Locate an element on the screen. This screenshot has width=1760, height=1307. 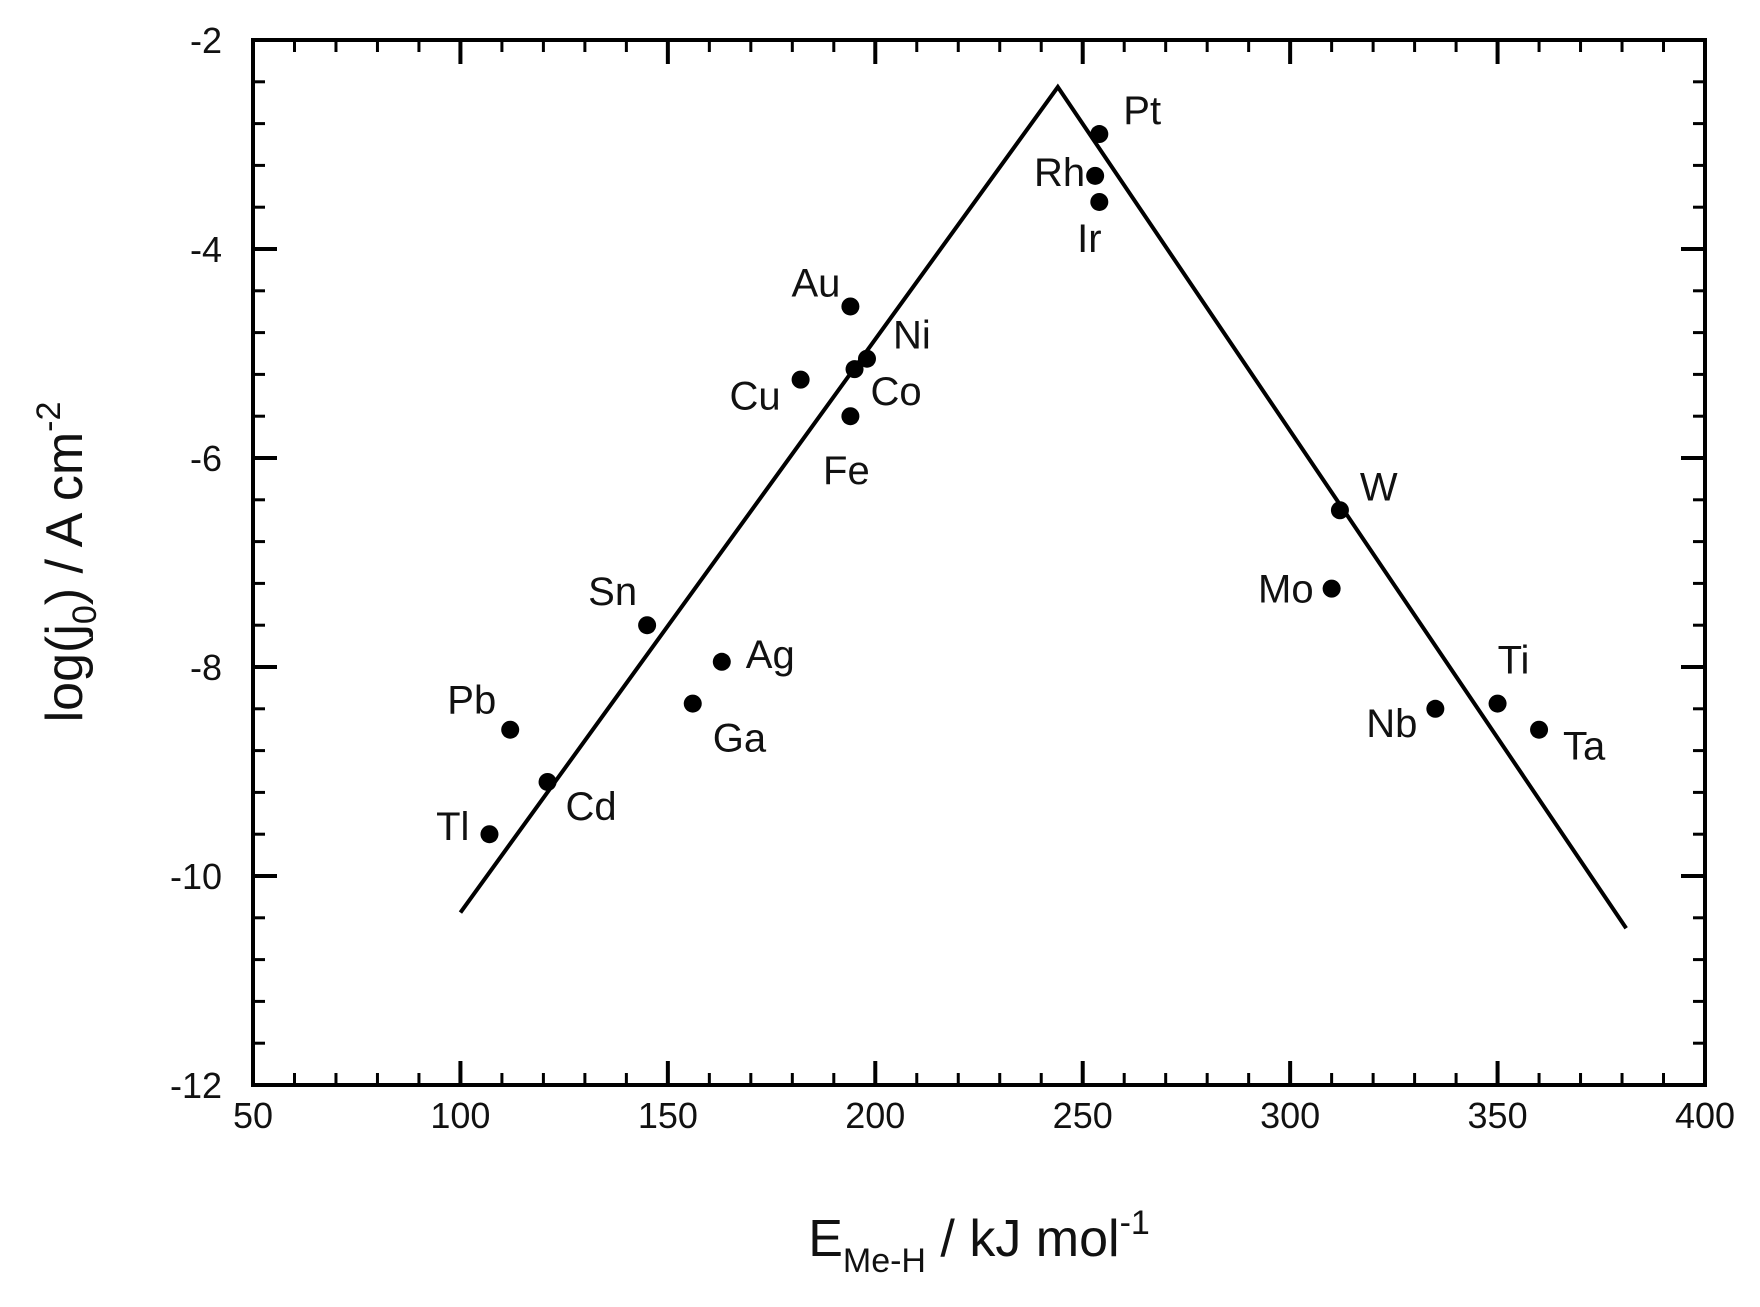
point-mo is located at coordinates (1331, 588).